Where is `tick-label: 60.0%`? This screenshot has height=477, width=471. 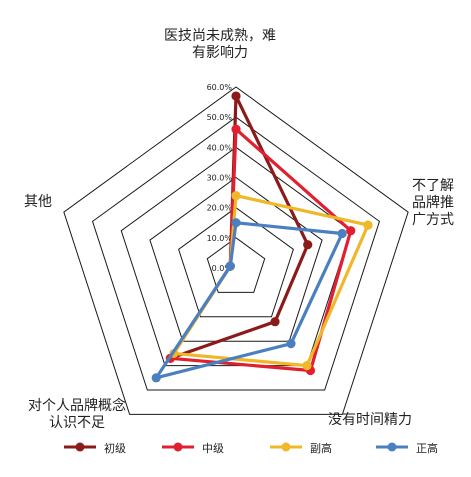
tick-label: 60.0% is located at coordinates (220, 87).